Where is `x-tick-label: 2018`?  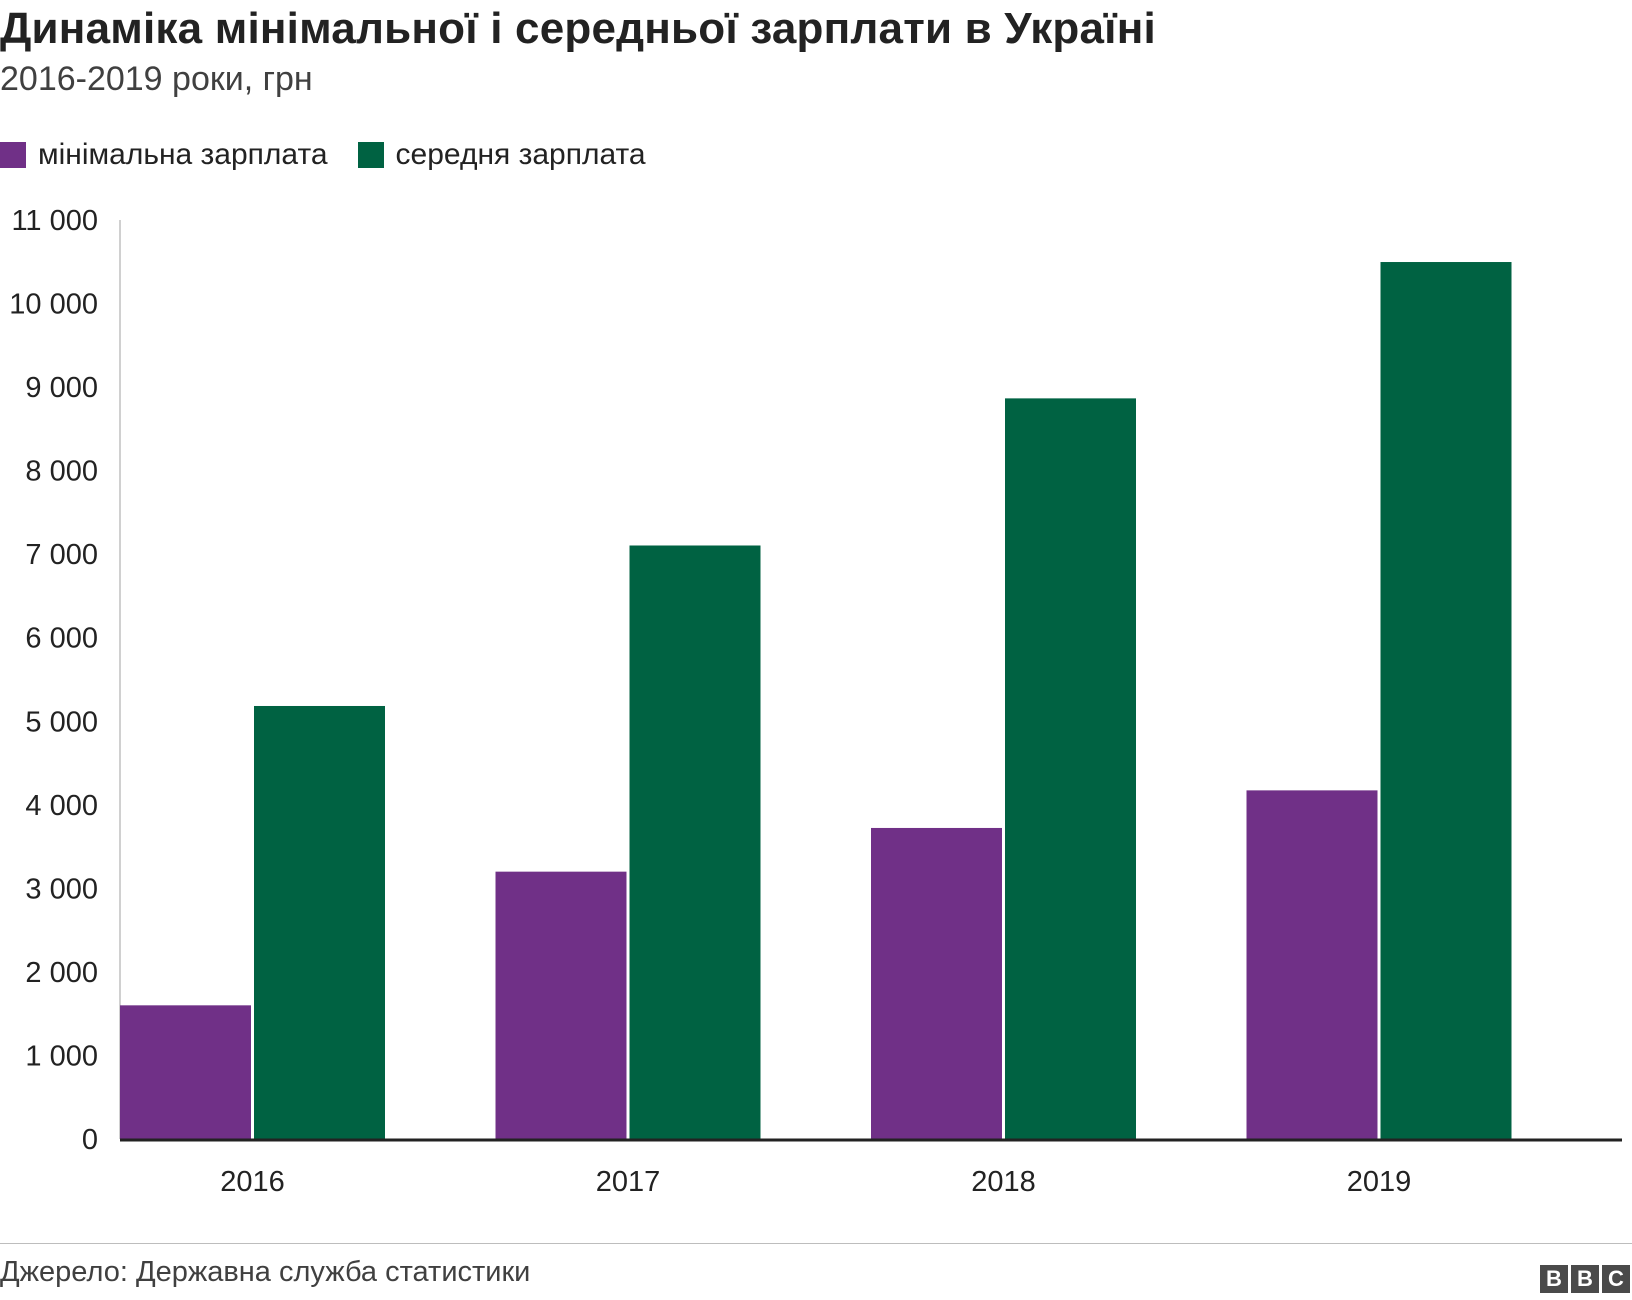 x-tick-label: 2018 is located at coordinates (1003, 1182).